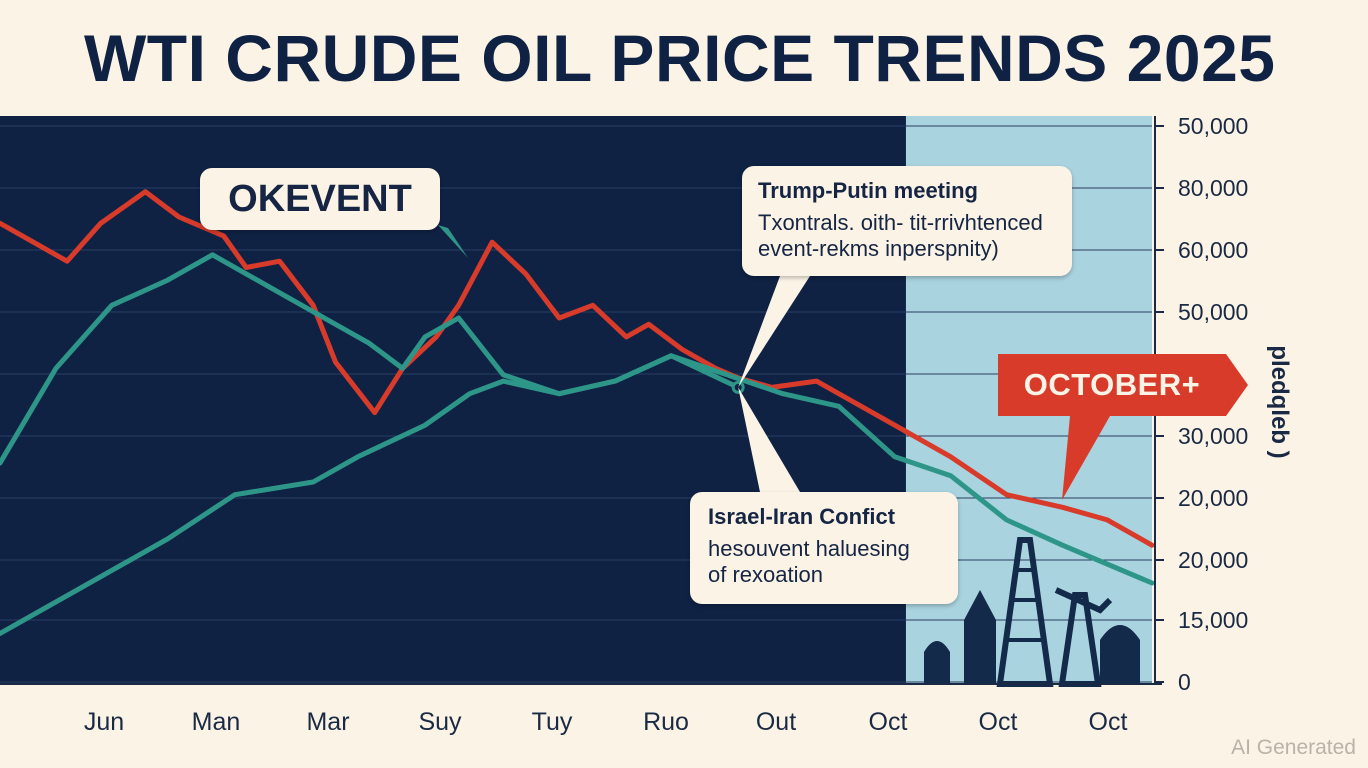  Describe the element at coordinates (1213, 436) in the screenshot. I see `y-tick-label-5: 30,000` at that location.